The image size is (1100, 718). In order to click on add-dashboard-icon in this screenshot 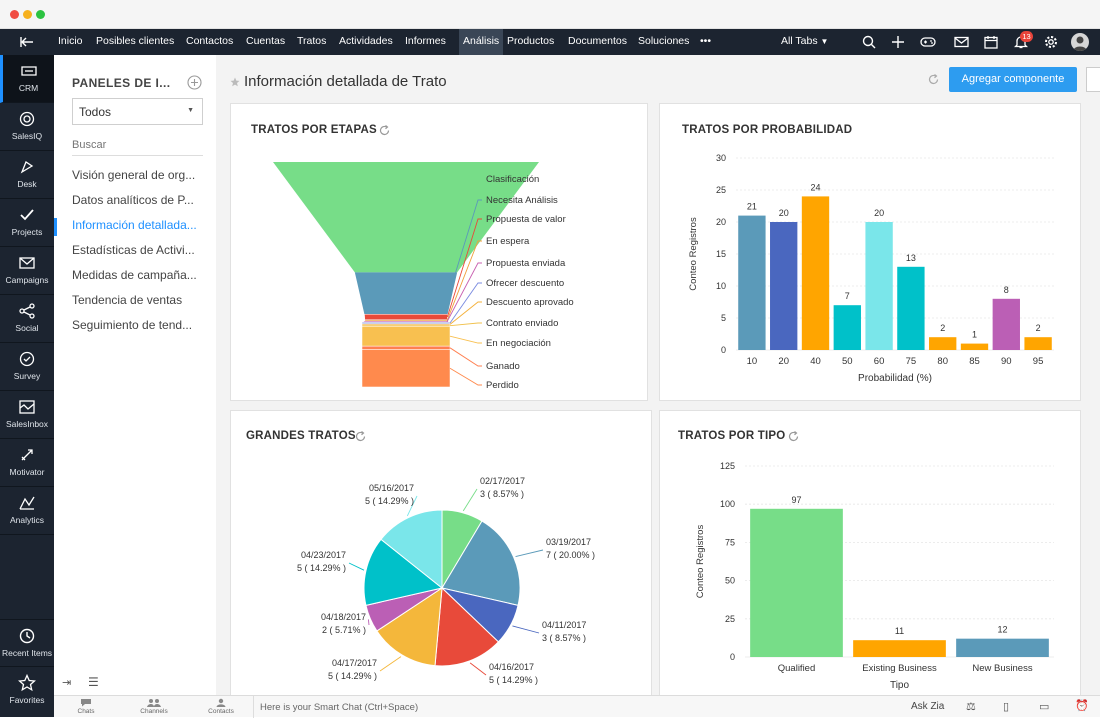, I will do `click(194, 82)`.